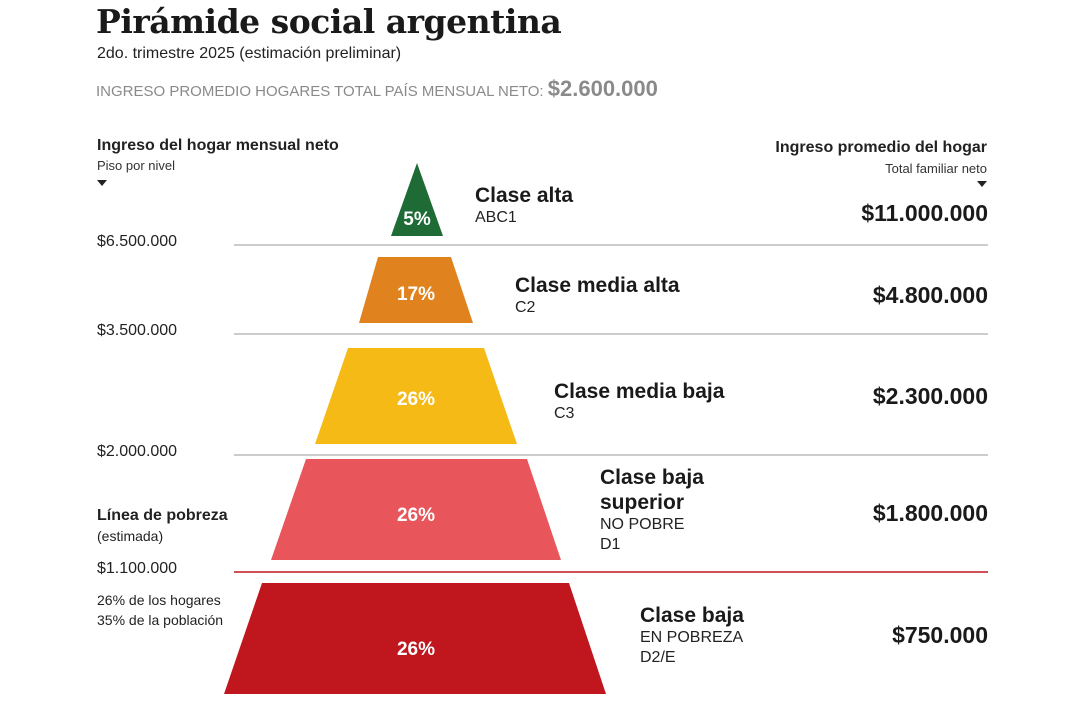 The image size is (1068, 712). What do you see at coordinates (525, 307) in the screenshot?
I see `class-code: C2` at bounding box center [525, 307].